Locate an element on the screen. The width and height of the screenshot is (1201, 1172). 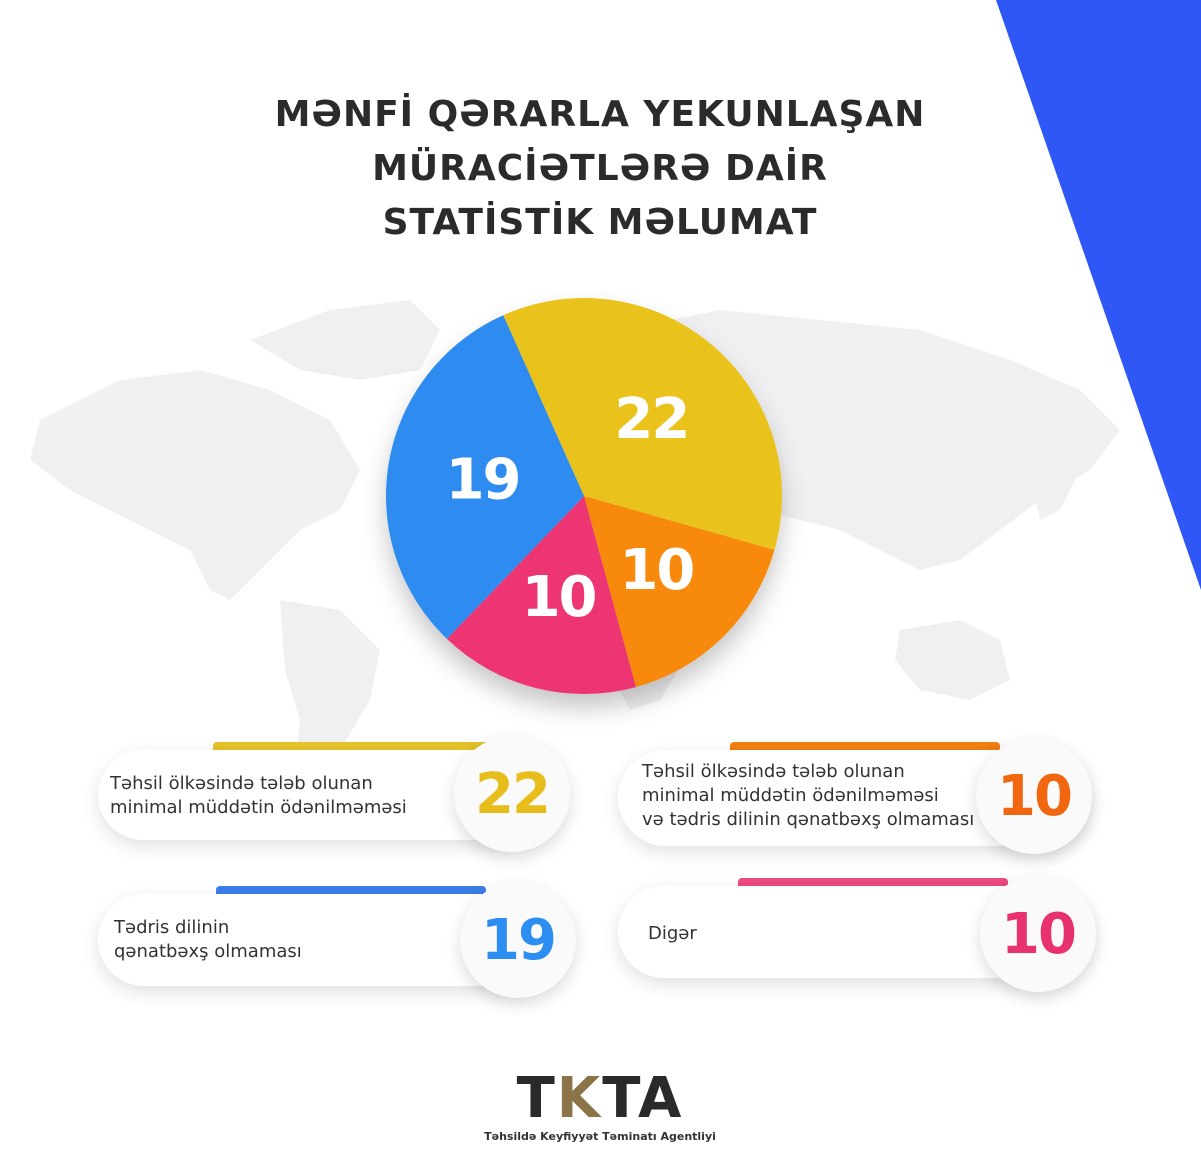
legend-card-4-label: Digər is located at coordinates (798, 934).